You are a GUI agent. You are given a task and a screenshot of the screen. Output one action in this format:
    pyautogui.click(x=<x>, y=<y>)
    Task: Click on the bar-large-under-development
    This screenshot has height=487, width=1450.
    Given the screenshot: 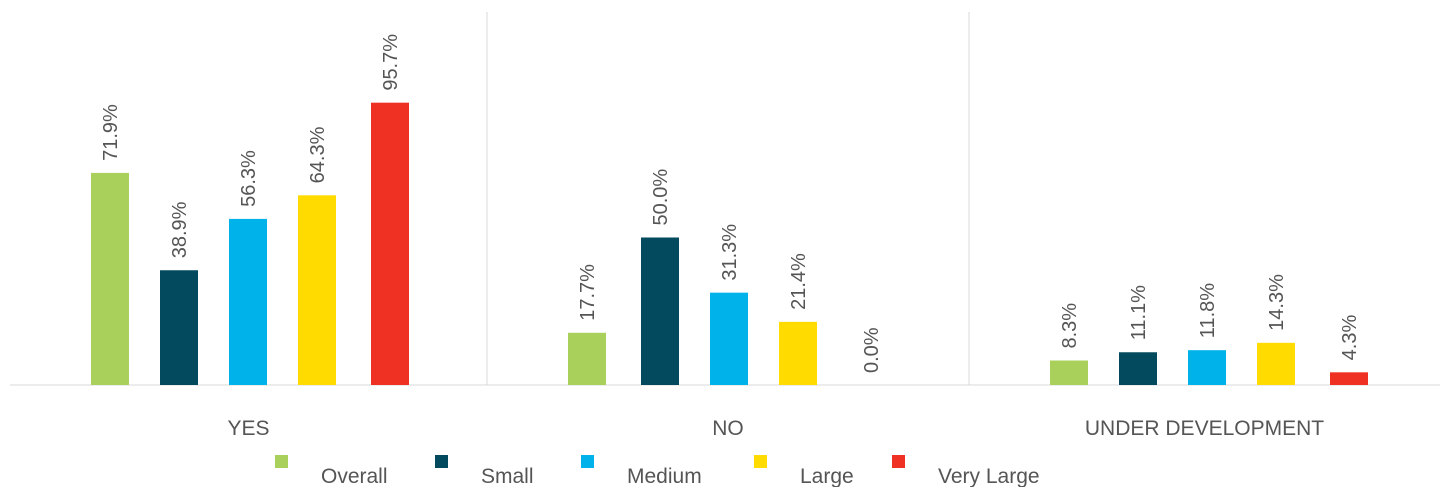 What is the action you would take?
    pyautogui.click(x=1276, y=363)
    